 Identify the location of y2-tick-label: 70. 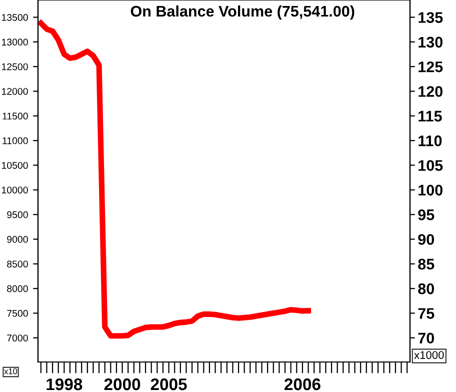
(426, 338).